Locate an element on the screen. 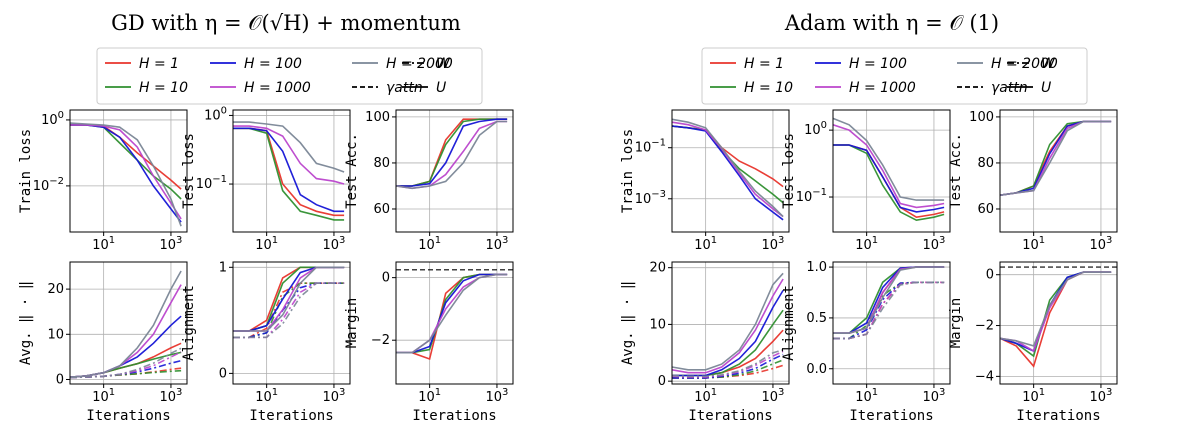 The height and width of the screenshot is (428, 1189). panel-gd-test-acc: 10¹ 10³ 100 80 60 Test Acc. is located at coordinates (429, 181).